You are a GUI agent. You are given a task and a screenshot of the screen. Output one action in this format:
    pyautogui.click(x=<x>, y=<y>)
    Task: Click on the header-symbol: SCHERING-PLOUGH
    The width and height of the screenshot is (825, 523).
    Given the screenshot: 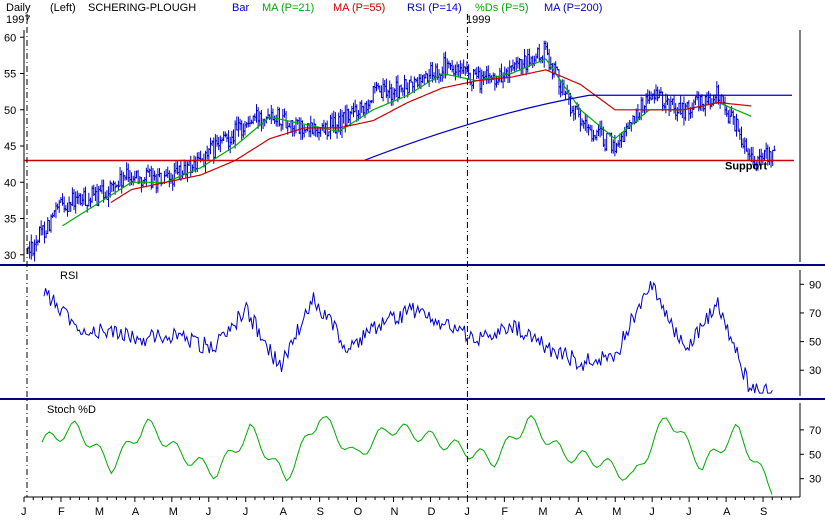 What is the action you would take?
    pyautogui.click(x=142, y=8)
    